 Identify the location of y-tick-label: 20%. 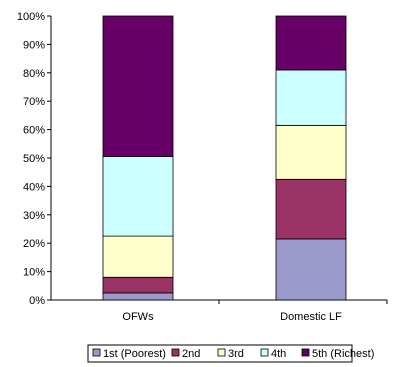
(34, 244).